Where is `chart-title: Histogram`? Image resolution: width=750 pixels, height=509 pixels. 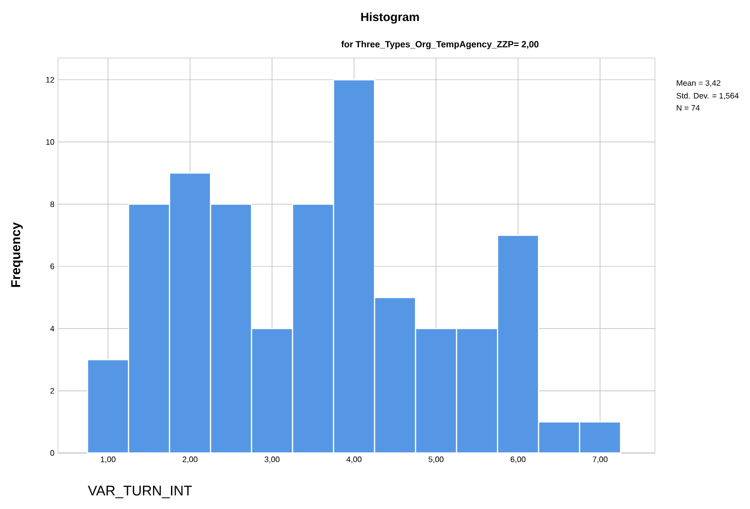
chart-title: Histogram is located at coordinates (390, 18).